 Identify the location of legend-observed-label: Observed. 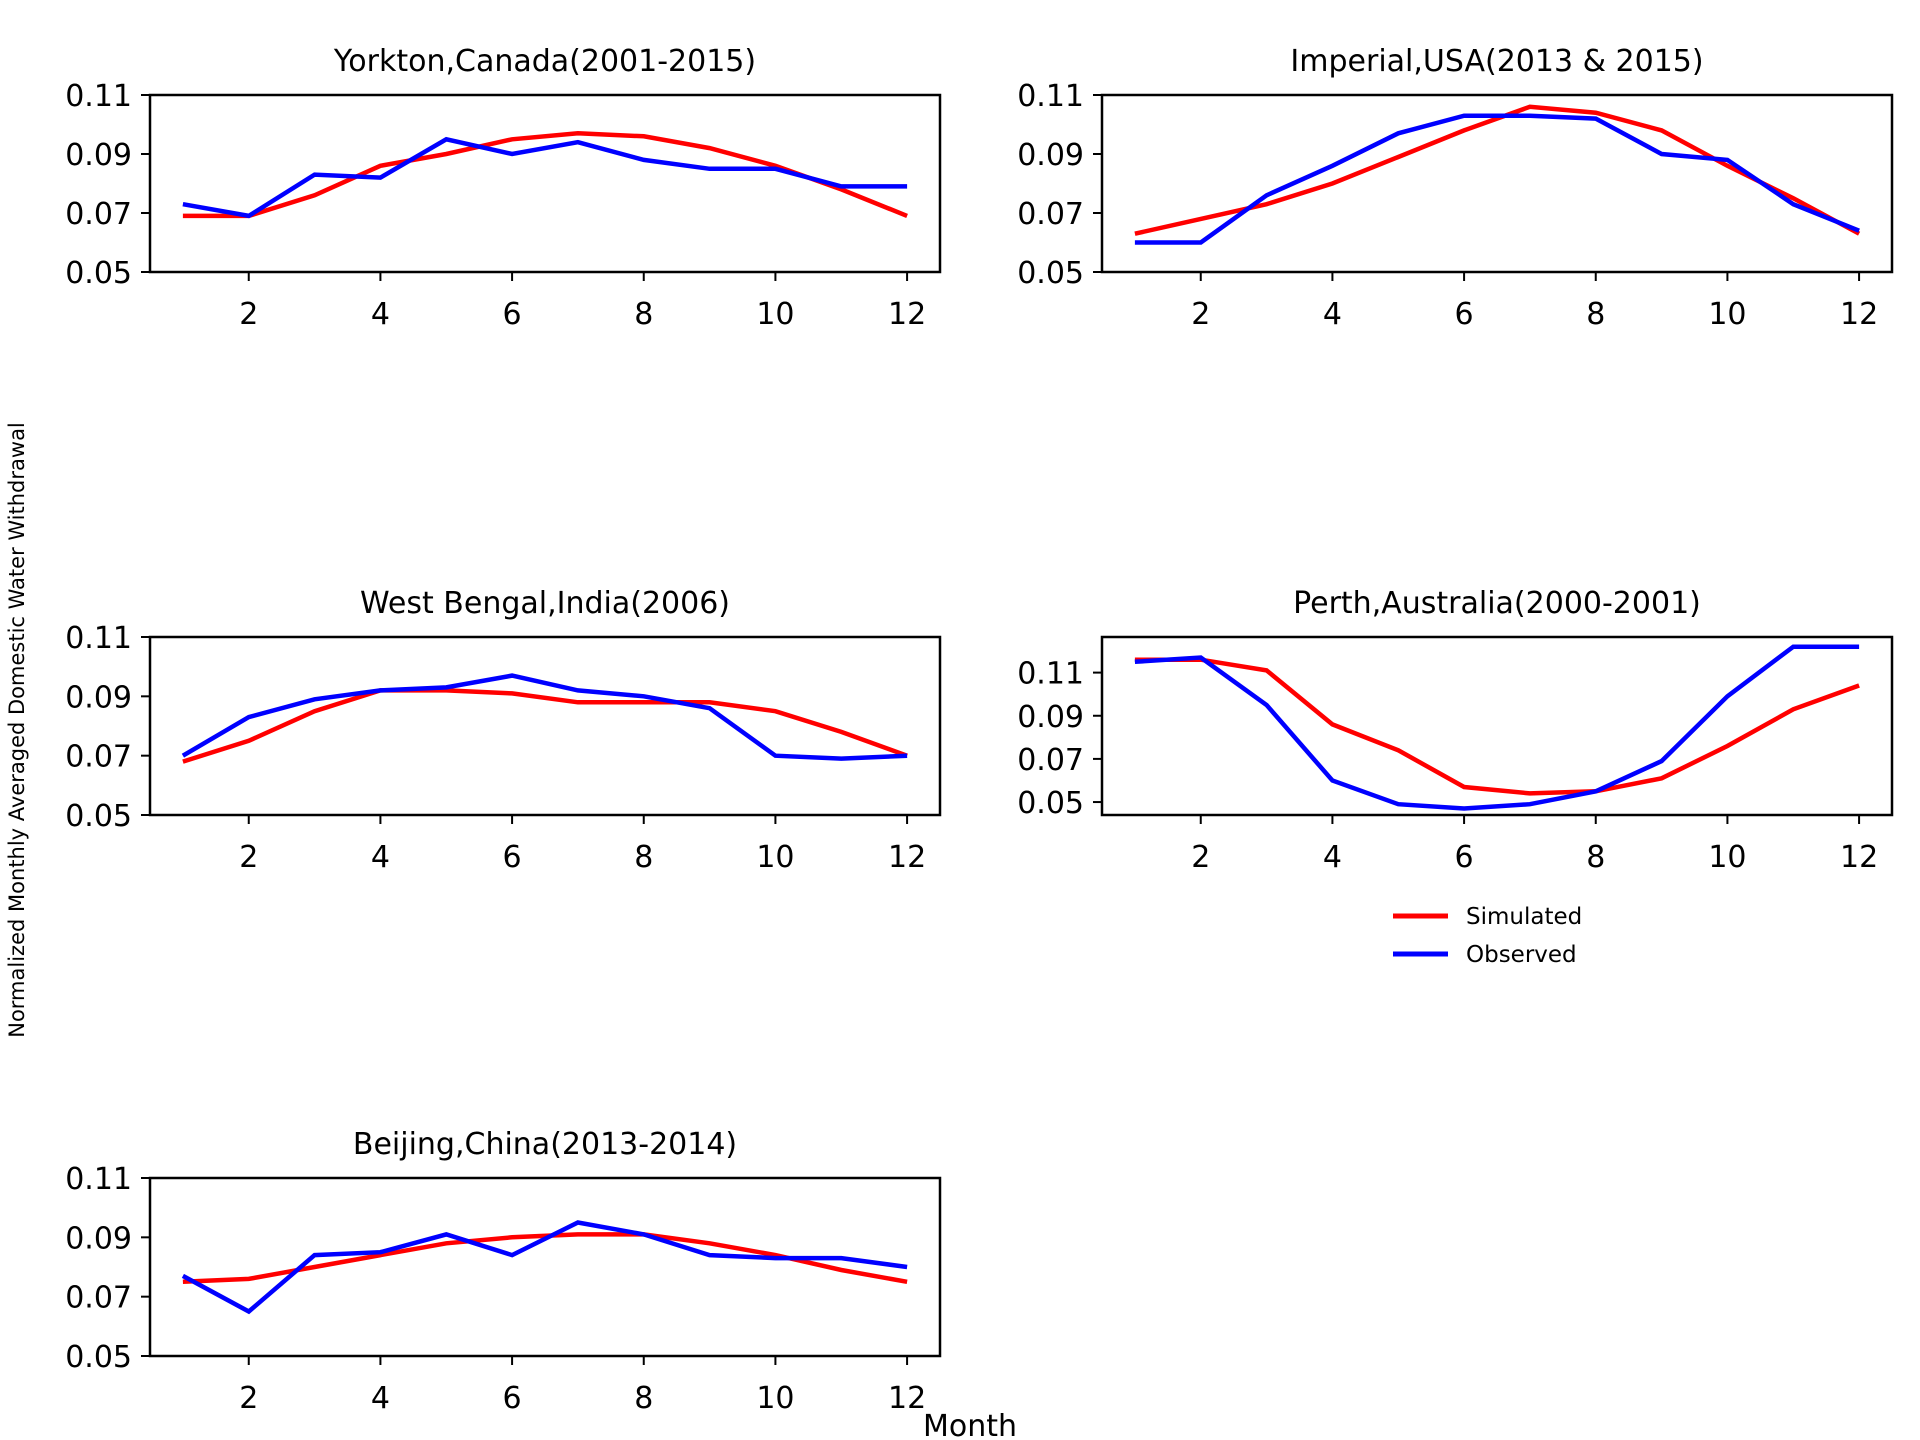
(1521, 955).